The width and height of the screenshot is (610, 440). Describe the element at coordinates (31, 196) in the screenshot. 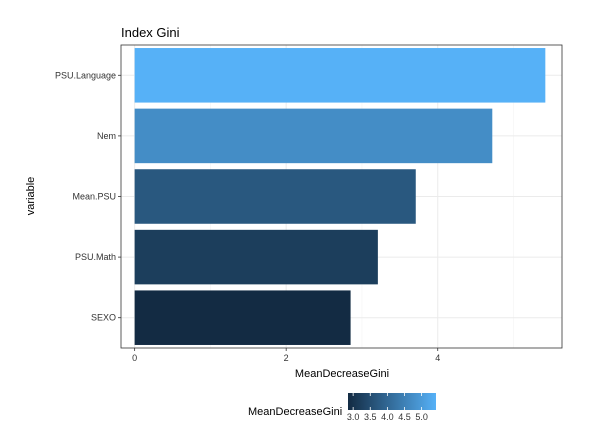

I see `y-axis-title: variable` at that location.